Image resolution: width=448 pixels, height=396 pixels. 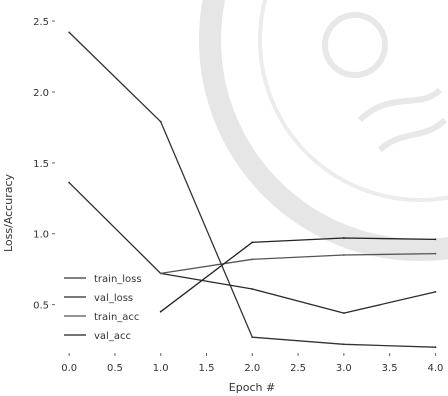 I want to click on x-tick-label: 3.5, so click(x=390, y=368).